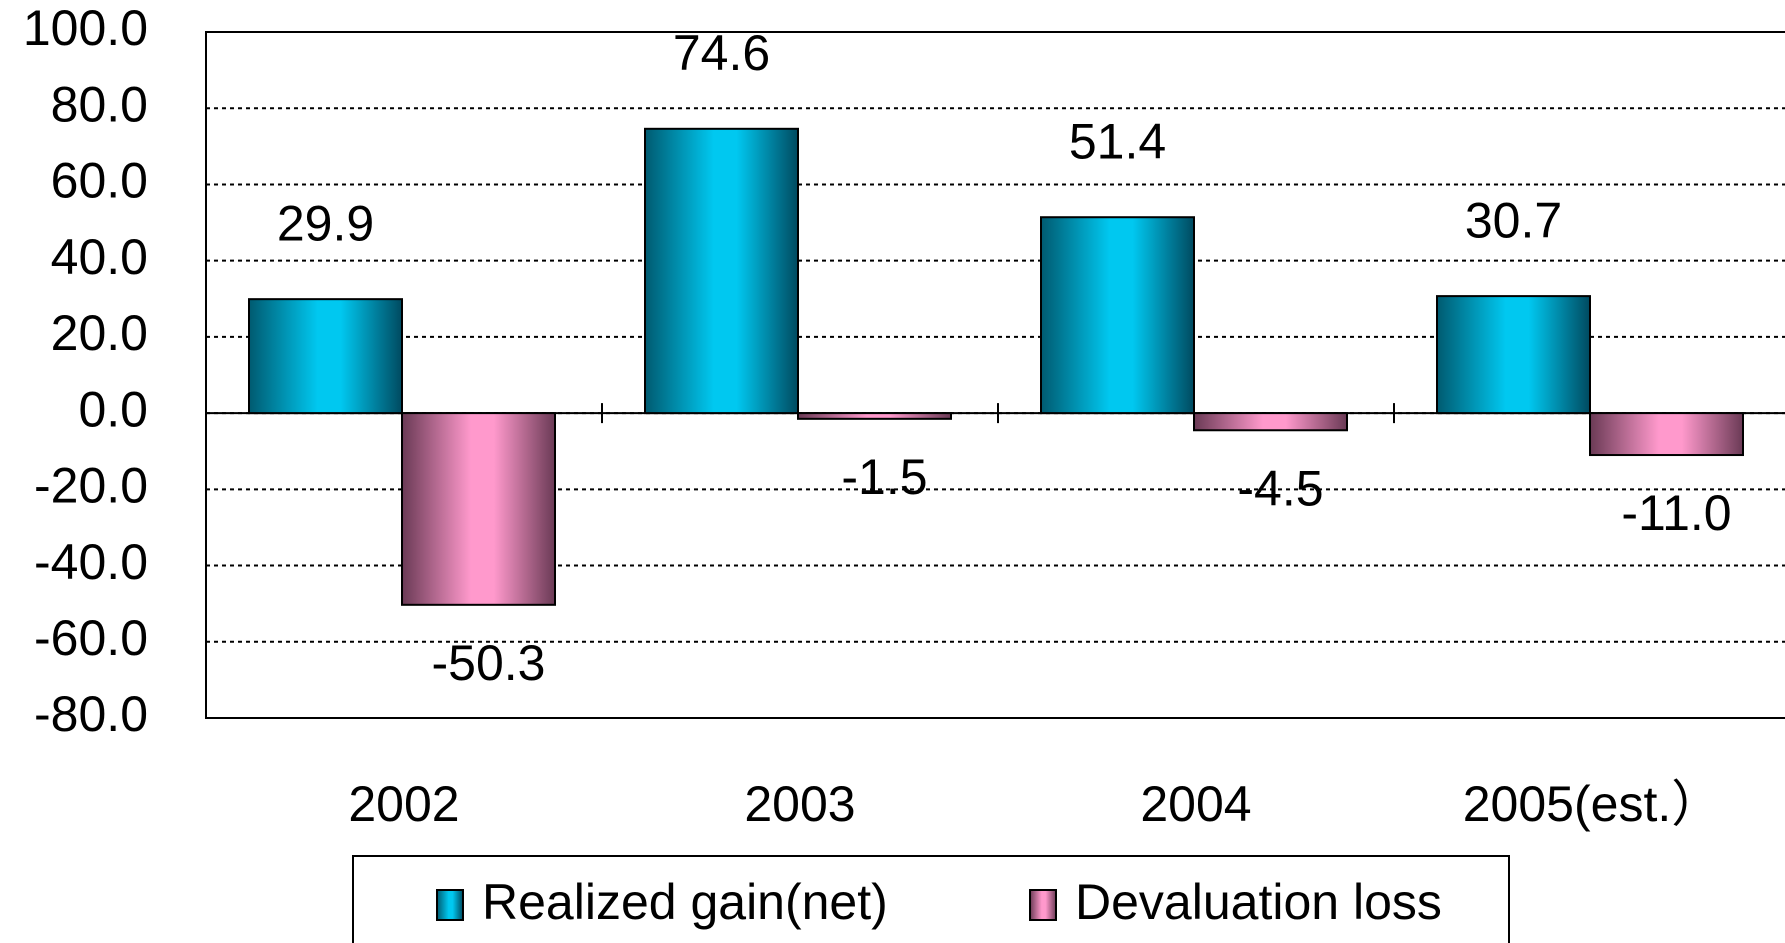 The height and width of the screenshot is (943, 1785). What do you see at coordinates (99, 333) in the screenshot?
I see `y-tick-label: 20.0` at bounding box center [99, 333].